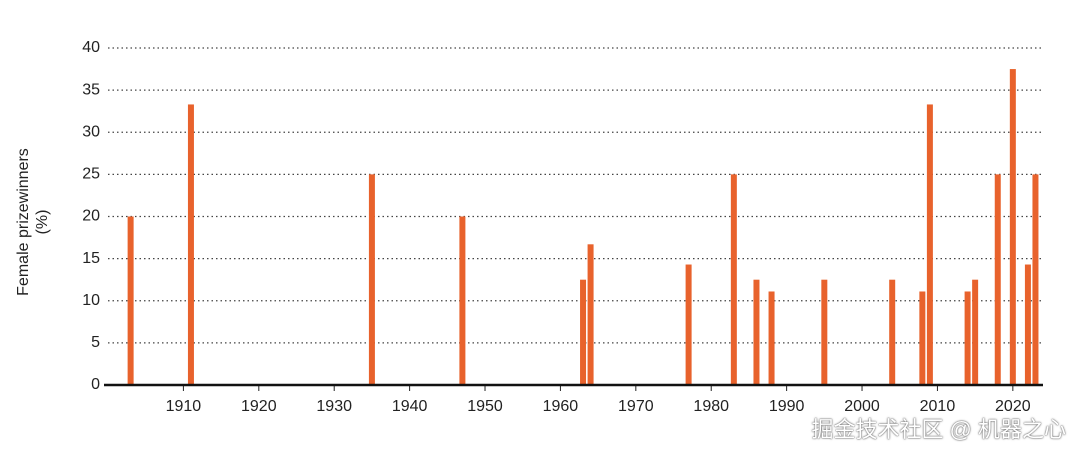 Image resolution: width=1080 pixels, height=458 pixels. What do you see at coordinates (91, 89) in the screenshot?
I see `y-tick-label: 35` at bounding box center [91, 89].